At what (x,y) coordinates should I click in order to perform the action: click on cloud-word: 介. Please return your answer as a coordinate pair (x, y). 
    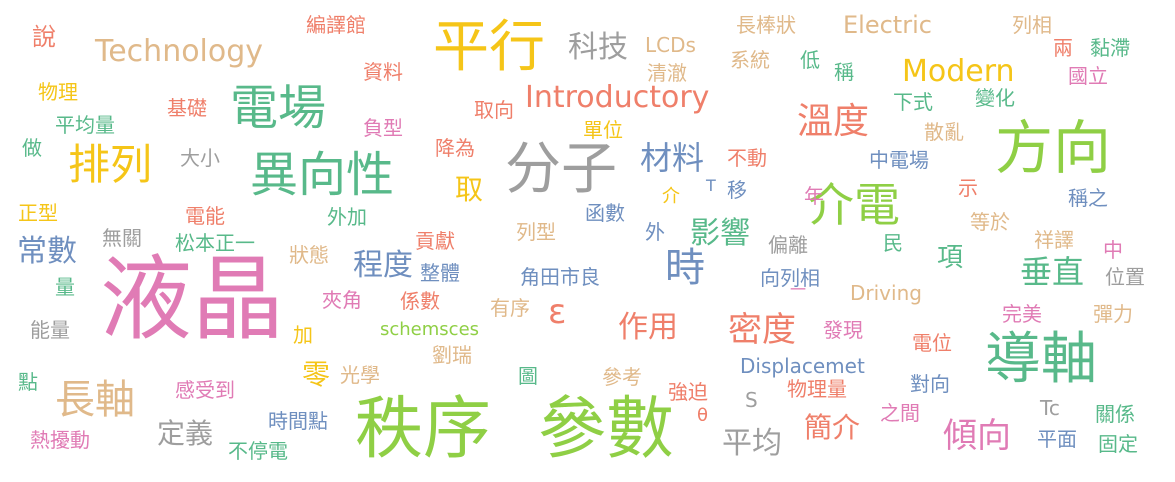
    Looking at the image, I should click on (671, 196).